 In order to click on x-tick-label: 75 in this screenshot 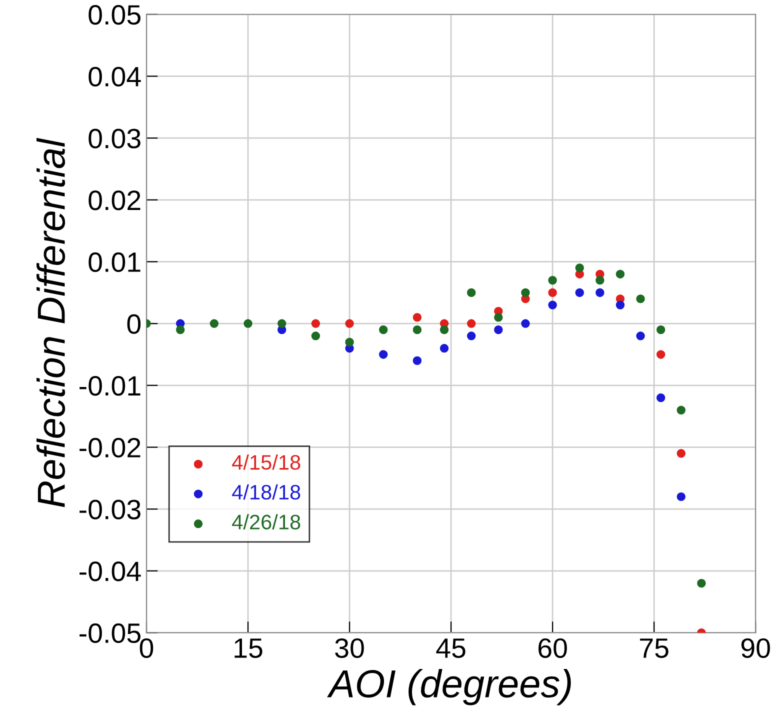, I will do `click(654, 648)`.